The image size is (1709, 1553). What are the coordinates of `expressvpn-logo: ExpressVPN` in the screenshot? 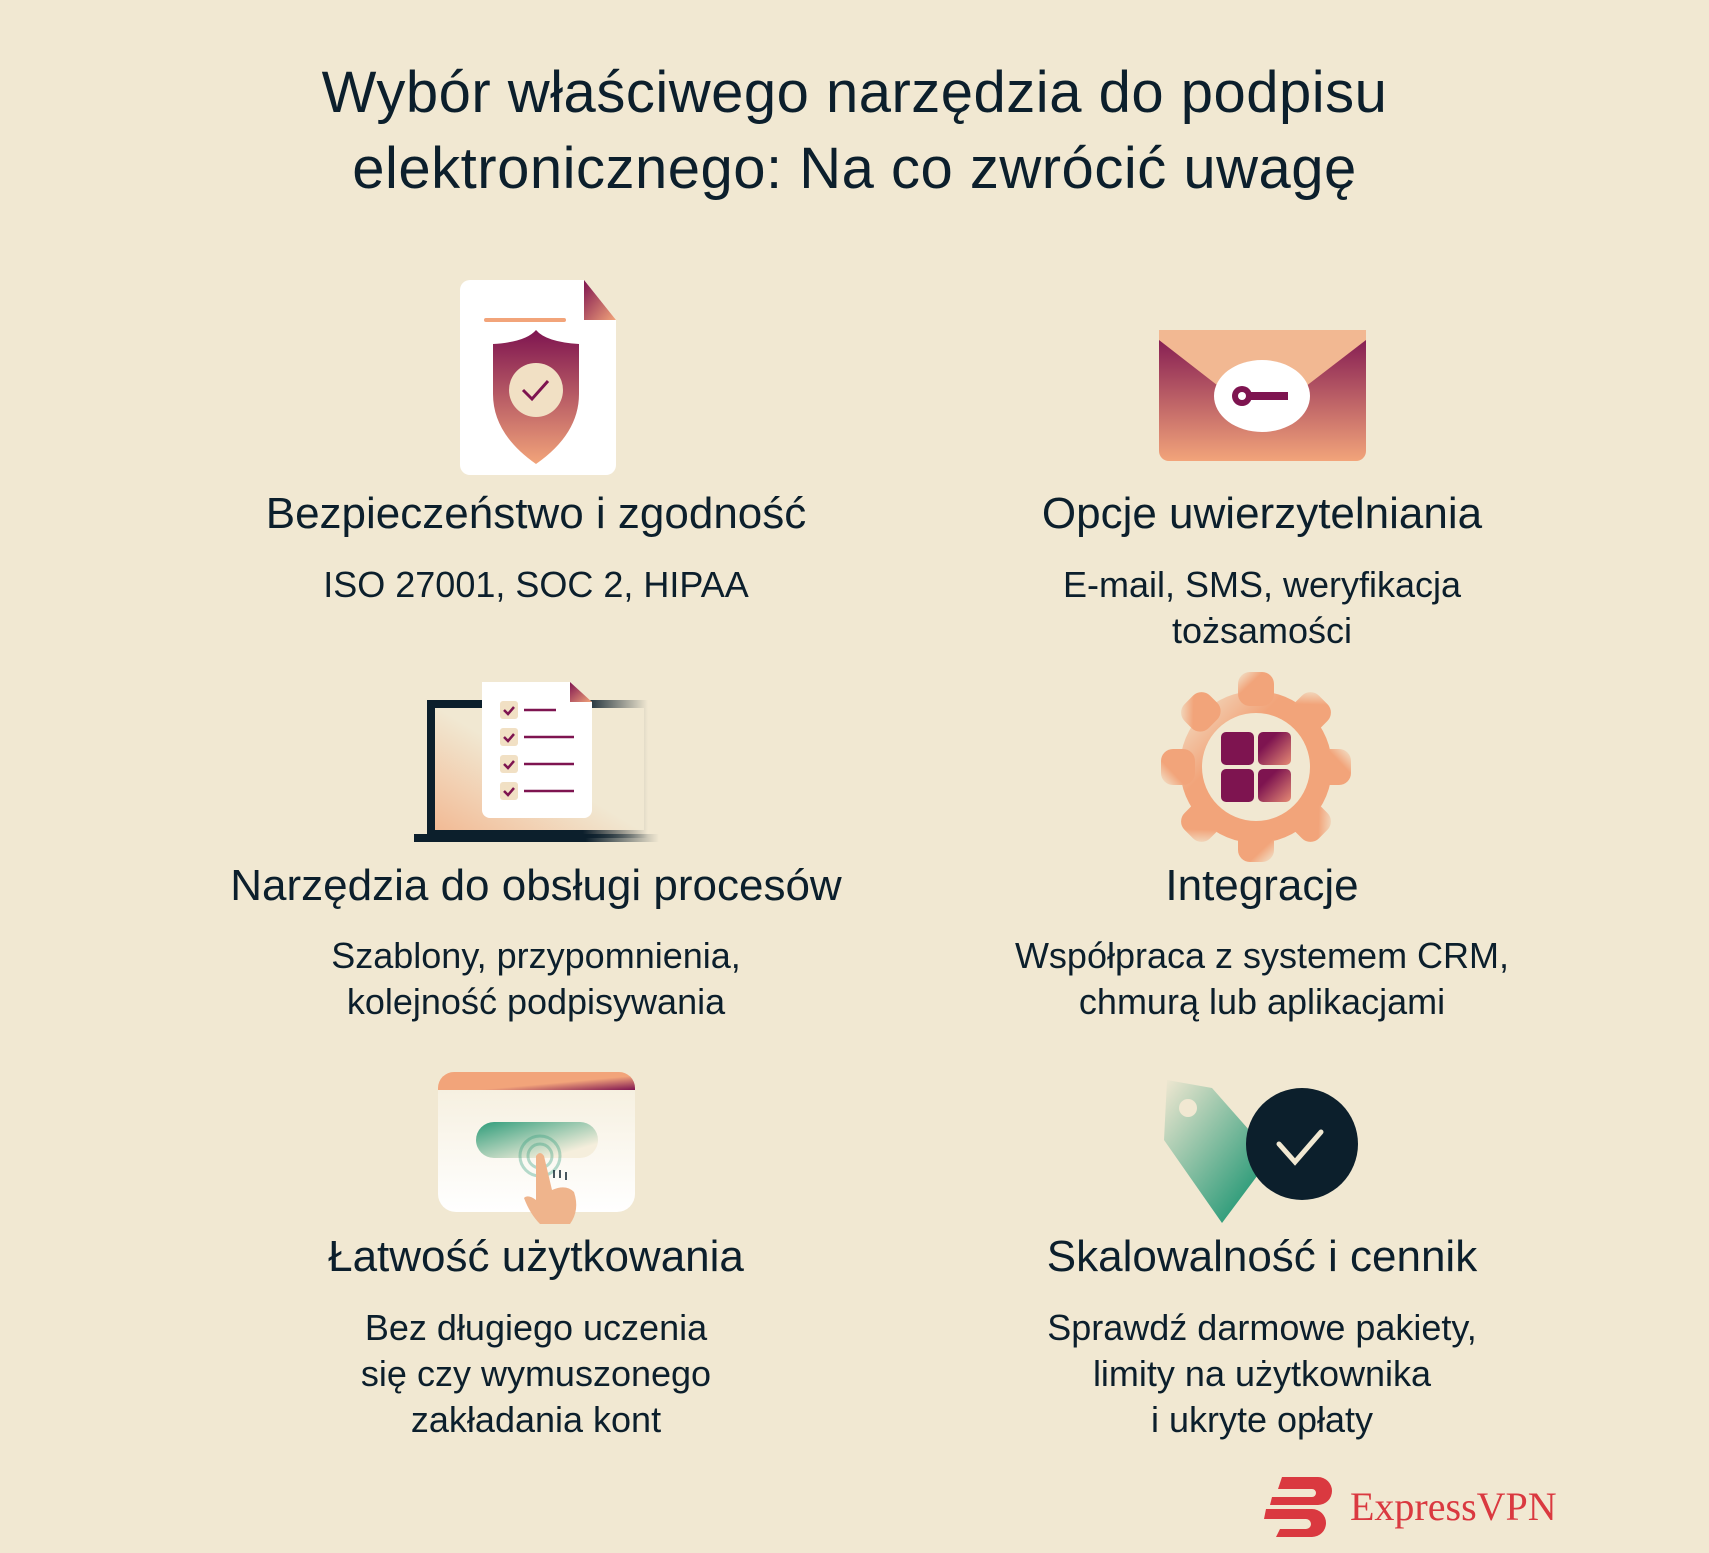 It's located at (1409, 1506).